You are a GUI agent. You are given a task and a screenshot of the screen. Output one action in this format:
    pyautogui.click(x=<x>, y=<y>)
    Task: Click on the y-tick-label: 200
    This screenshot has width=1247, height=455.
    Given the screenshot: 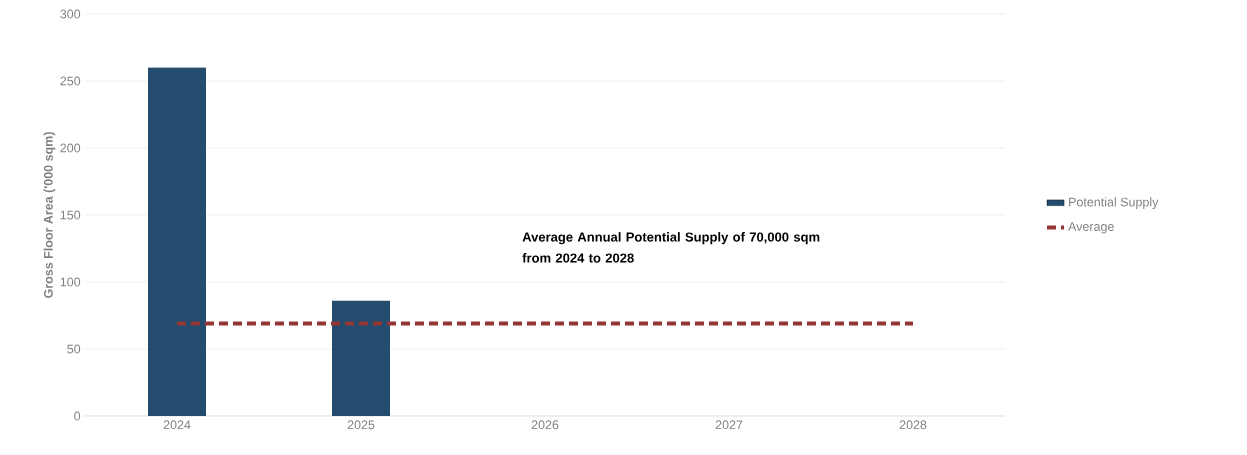 What is the action you would take?
    pyautogui.click(x=70, y=148)
    